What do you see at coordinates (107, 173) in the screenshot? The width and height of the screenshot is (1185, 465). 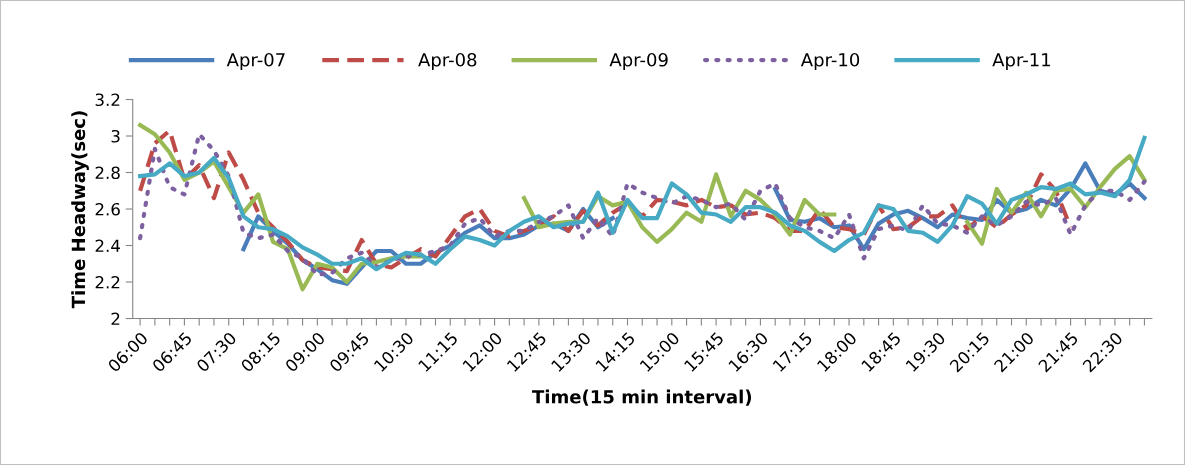 I see `y-tick-label: 2.8` at bounding box center [107, 173].